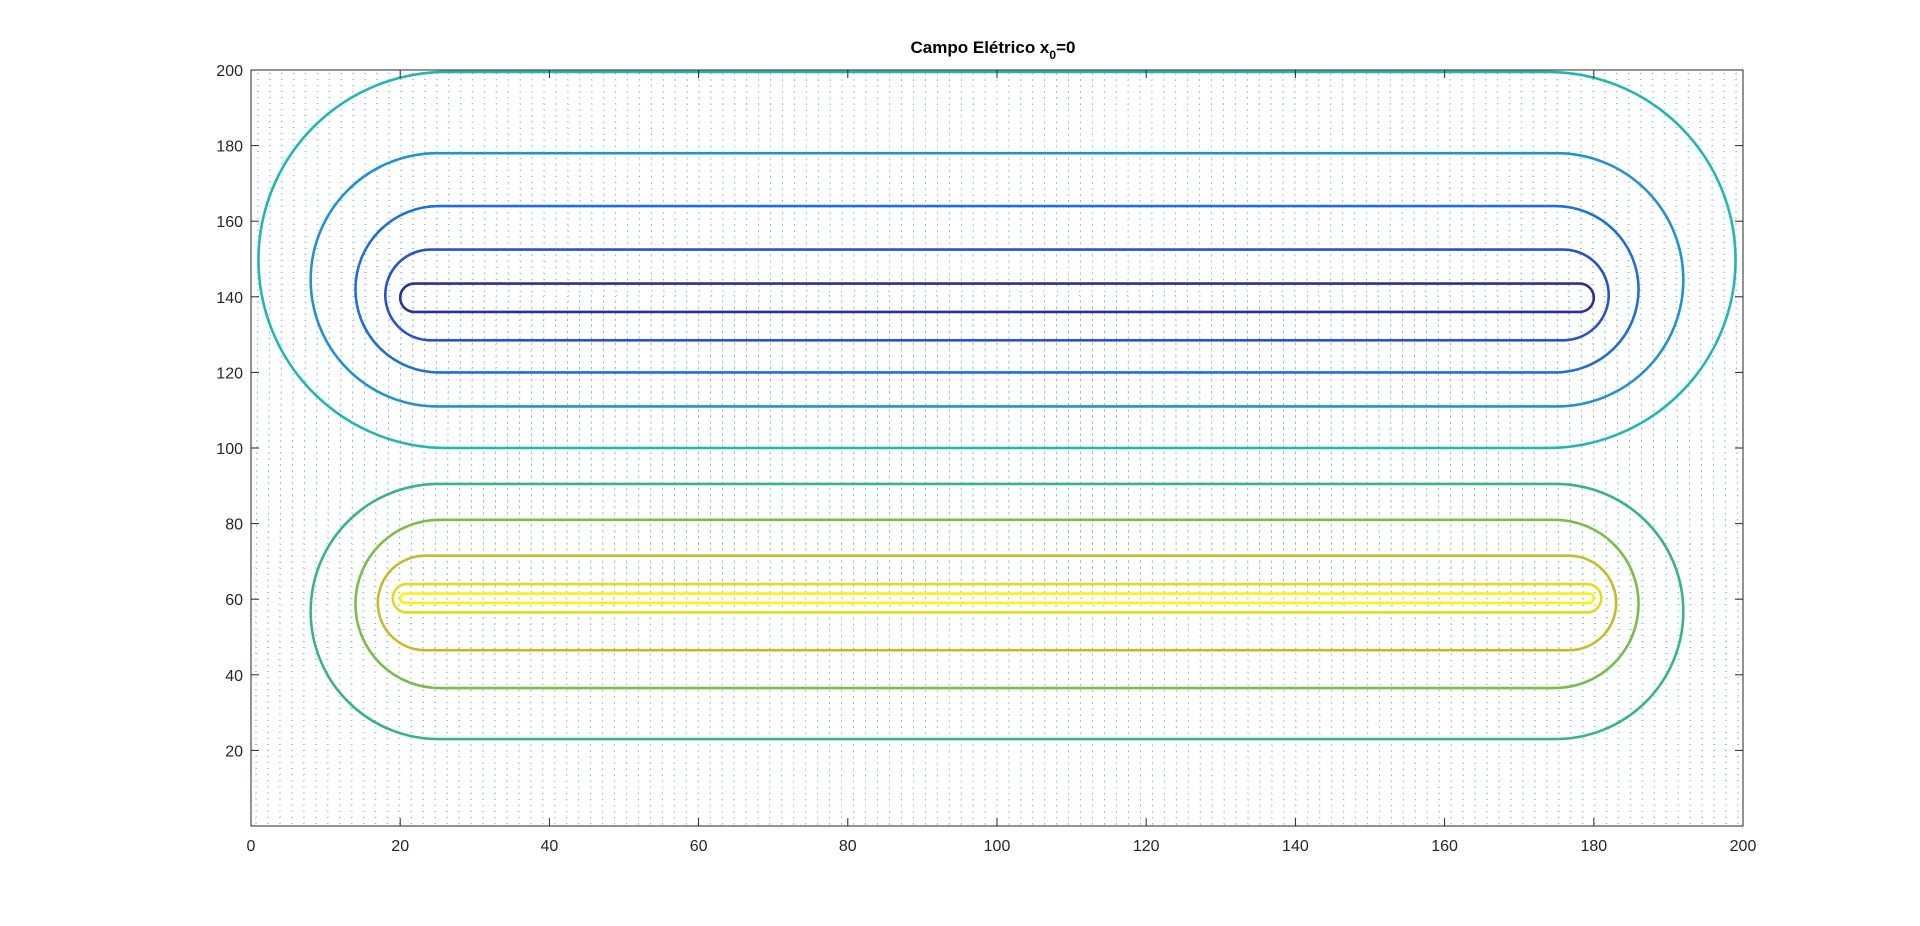 Image resolution: width=1920 pixels, height=926 pixels. I want to click on title-main: Campo Elétrico x, so click(980, 47).